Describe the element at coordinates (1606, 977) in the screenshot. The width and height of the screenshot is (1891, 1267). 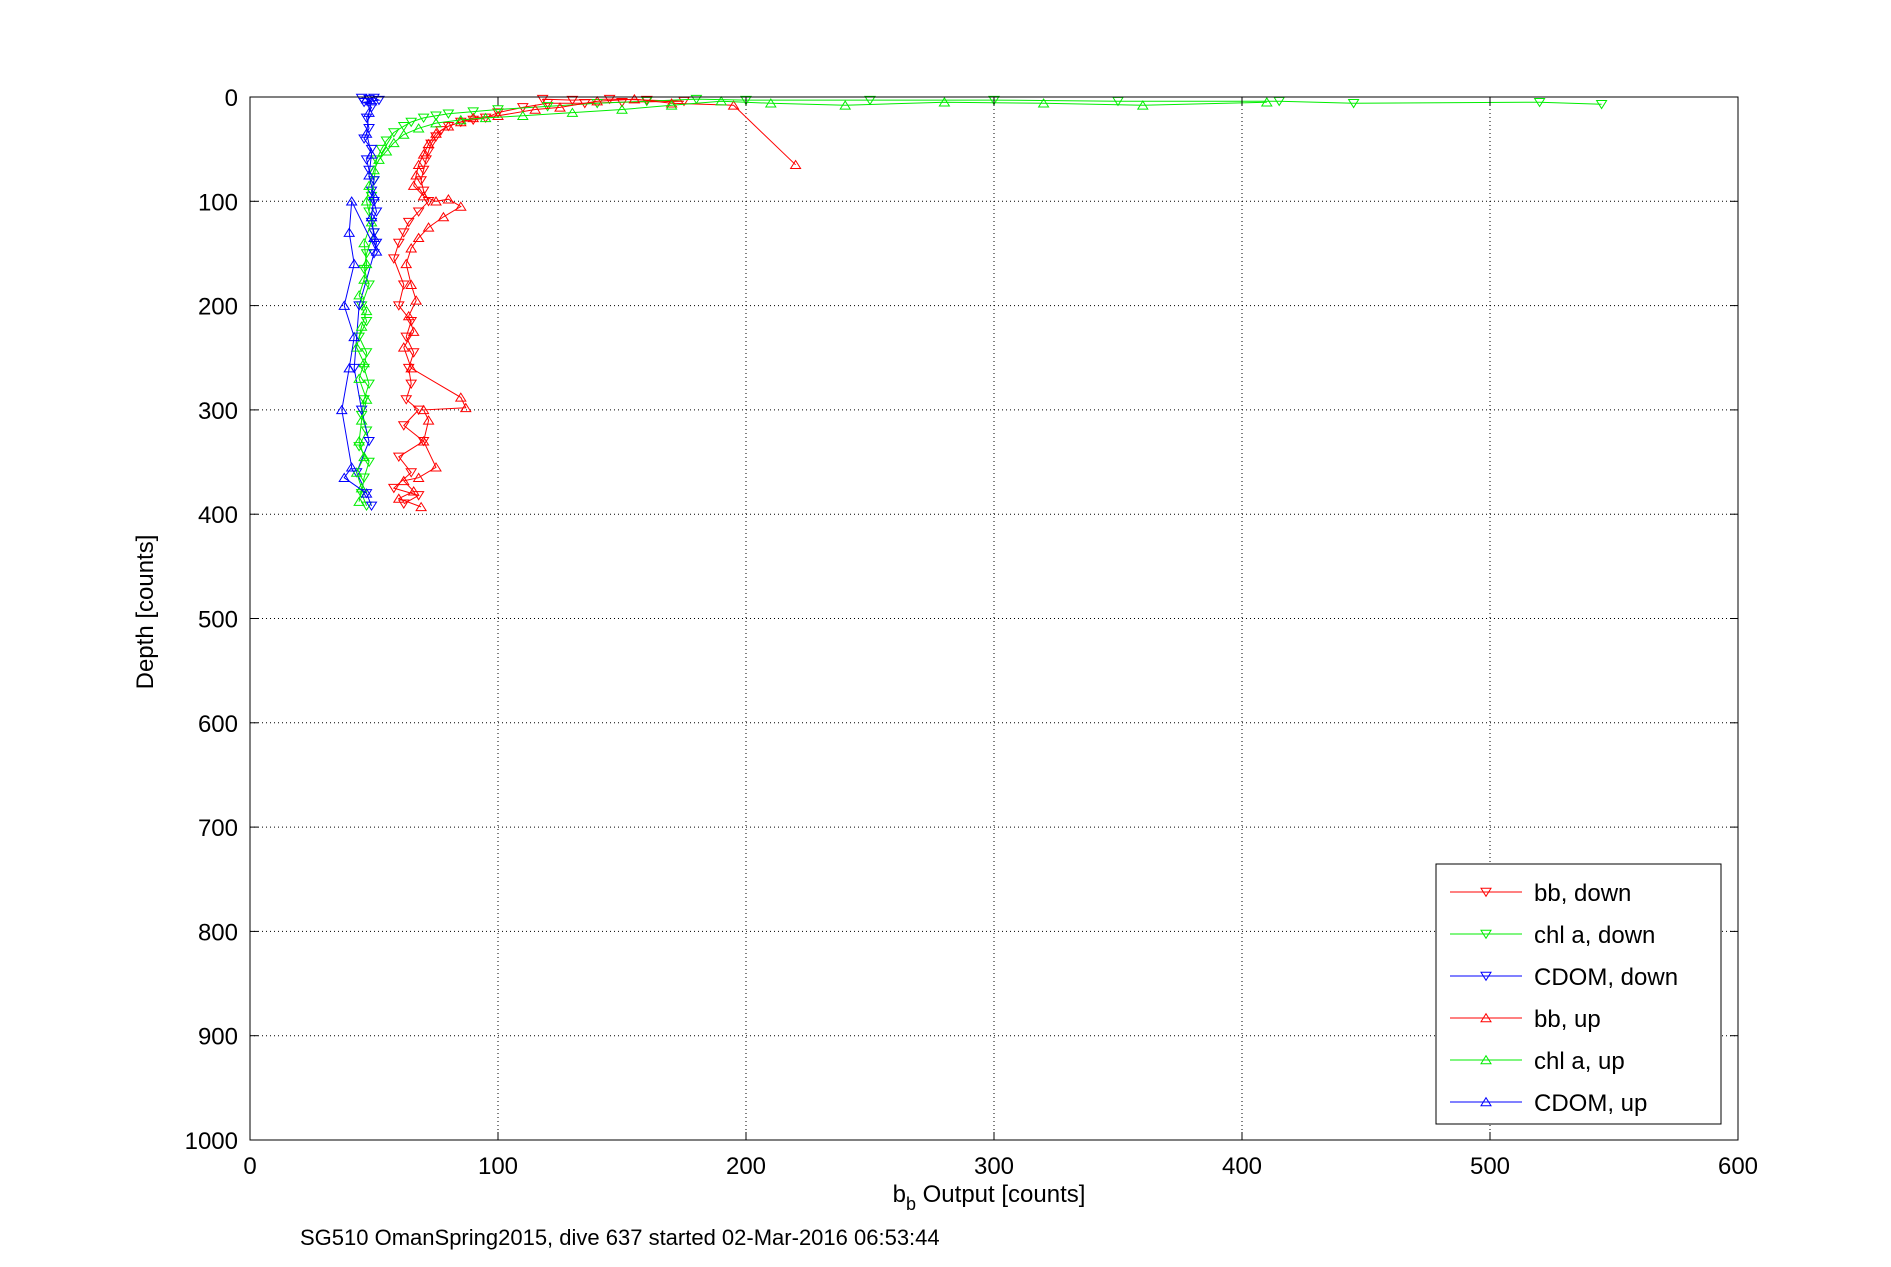
I see `legend-label: CDOM, down` at that location.